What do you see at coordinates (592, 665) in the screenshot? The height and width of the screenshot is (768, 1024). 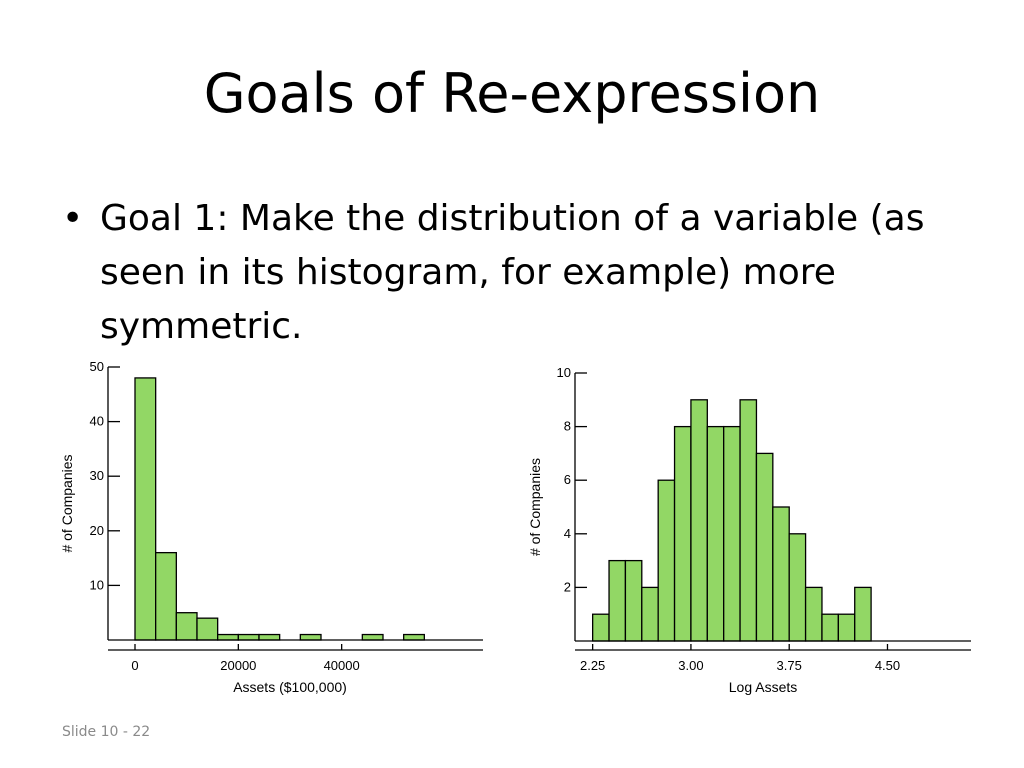 I see `x-tick-label: 2.25` at bounding box center [592, 665].